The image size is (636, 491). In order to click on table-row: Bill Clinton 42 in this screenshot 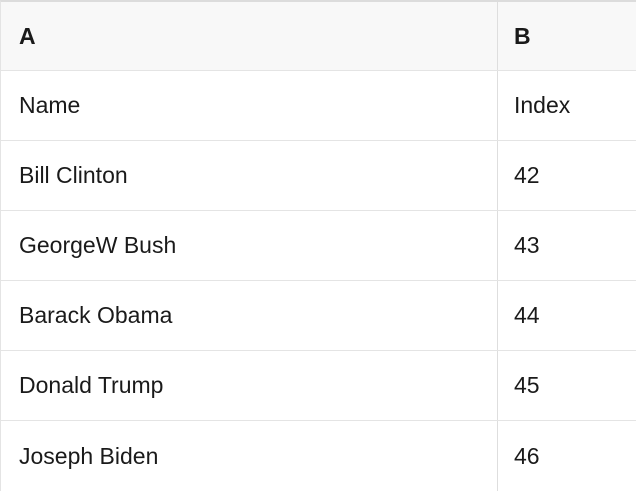, I will do `click(318, 176)`.